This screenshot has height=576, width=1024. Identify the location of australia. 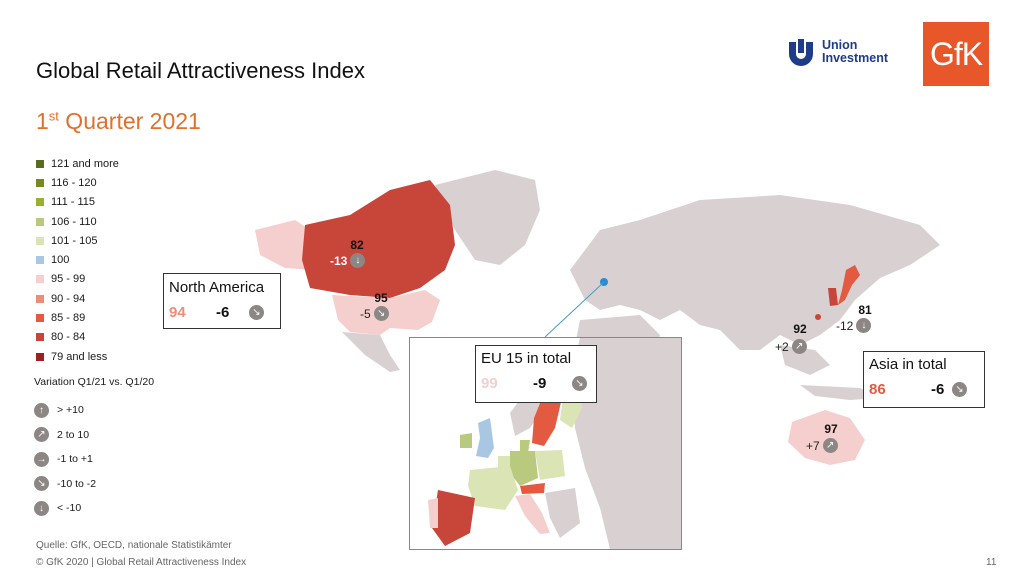
(826, 437).